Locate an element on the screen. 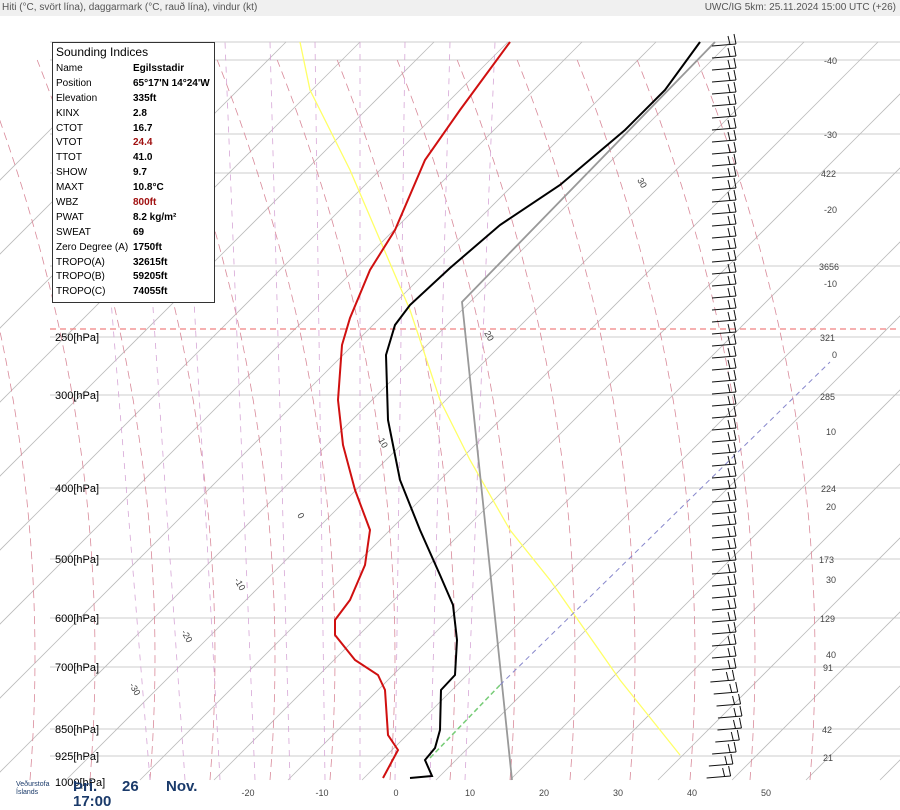 The height and width of the screenshot is (810, 900). index-value: 9.7 is located at coordinates (140, 173).